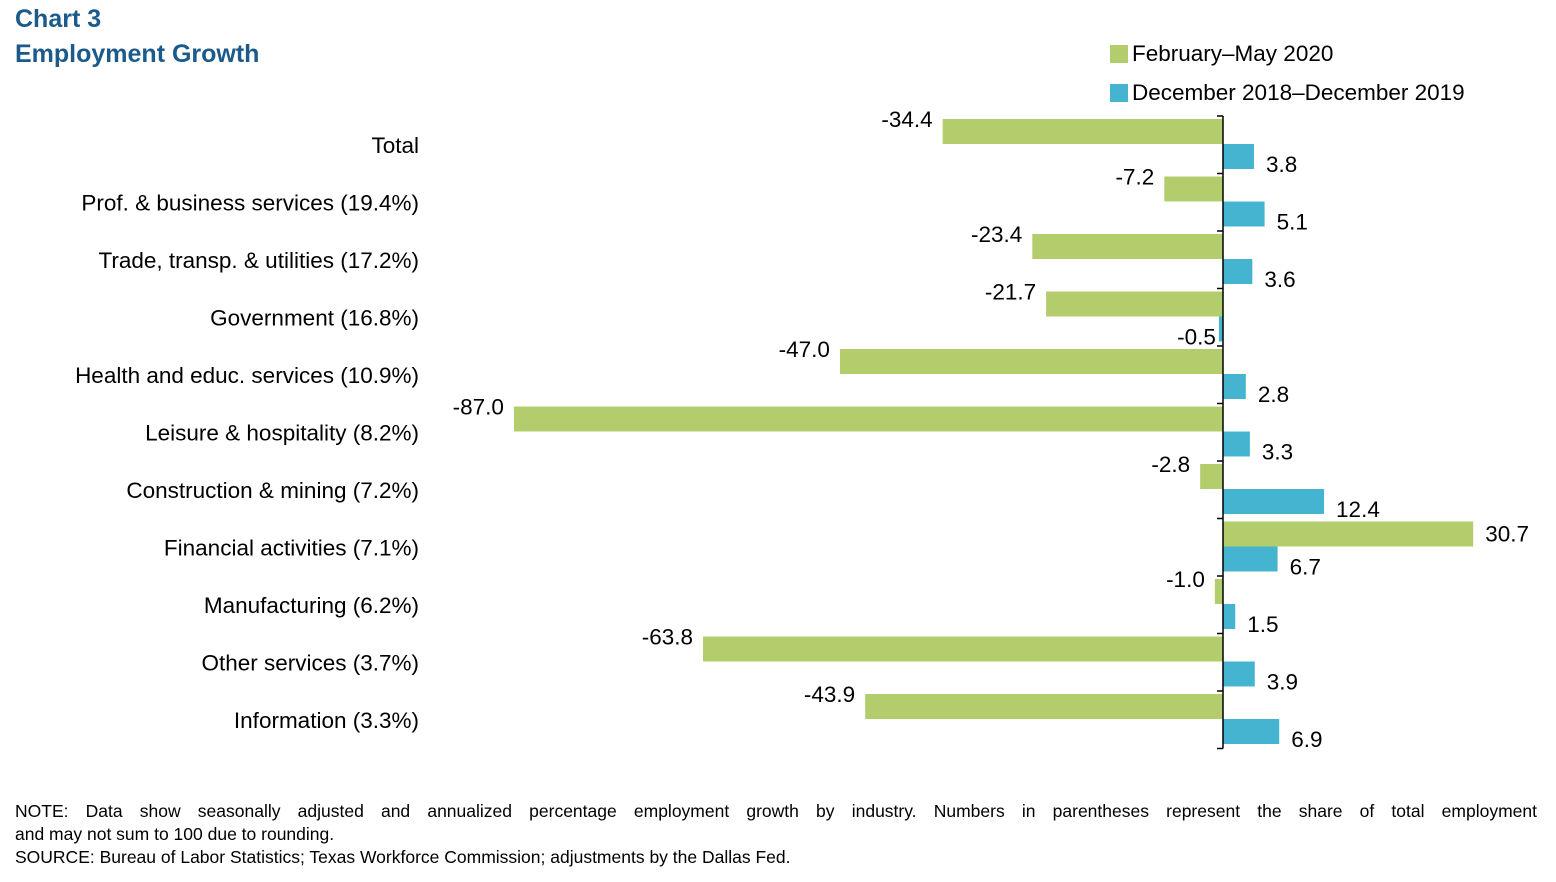 The image size is (1556, 882). What do you see at coordinates (1358, 509) in the screenshot?
I see `data-label-dec2018-dec2019-construction-mining-7-2: 12.4` at bounding box center [1358, 509].